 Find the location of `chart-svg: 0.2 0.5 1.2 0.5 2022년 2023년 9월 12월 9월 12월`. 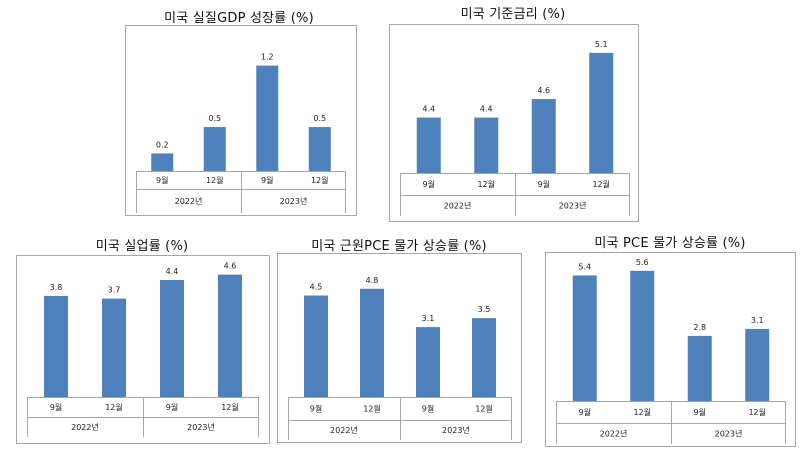

chart-svg: 0.2 0.5 1.2 0.5 2022년 2023년 9월 12월 9월 12월 is located at coordinates (241, 133).